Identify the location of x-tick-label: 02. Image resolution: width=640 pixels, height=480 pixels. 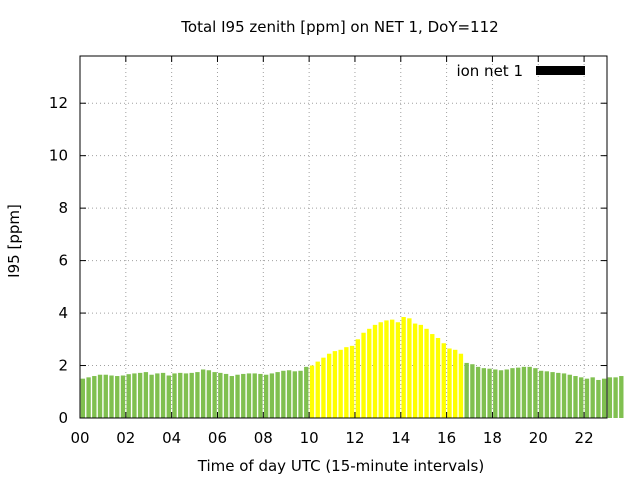
(125, 438).